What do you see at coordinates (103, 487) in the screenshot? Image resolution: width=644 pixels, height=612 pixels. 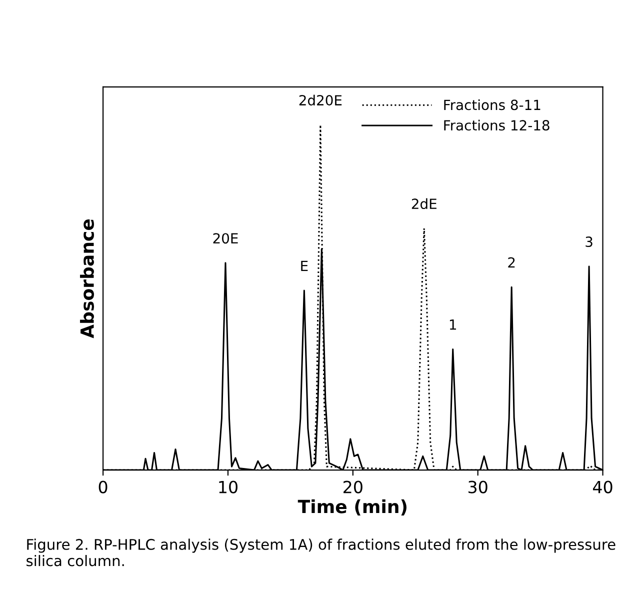 I see `x-tick-label: 0` at bounding box center [103, 487].